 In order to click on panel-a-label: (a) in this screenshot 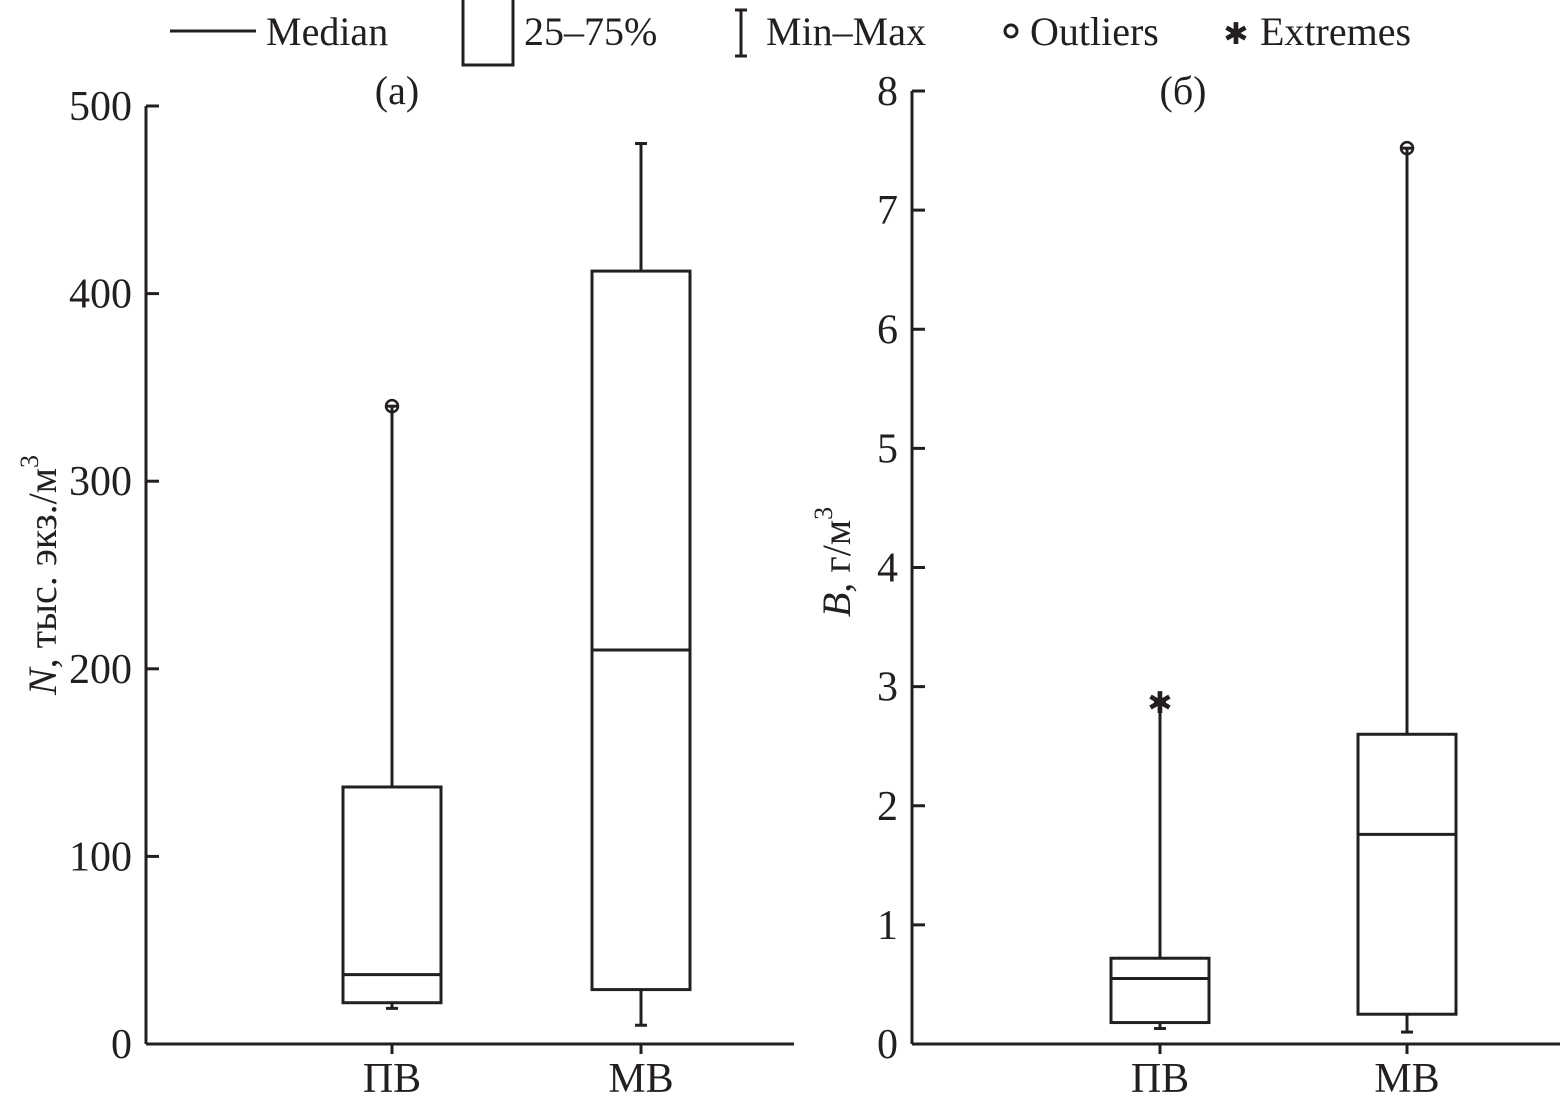, I will do `click(397, 90)`.